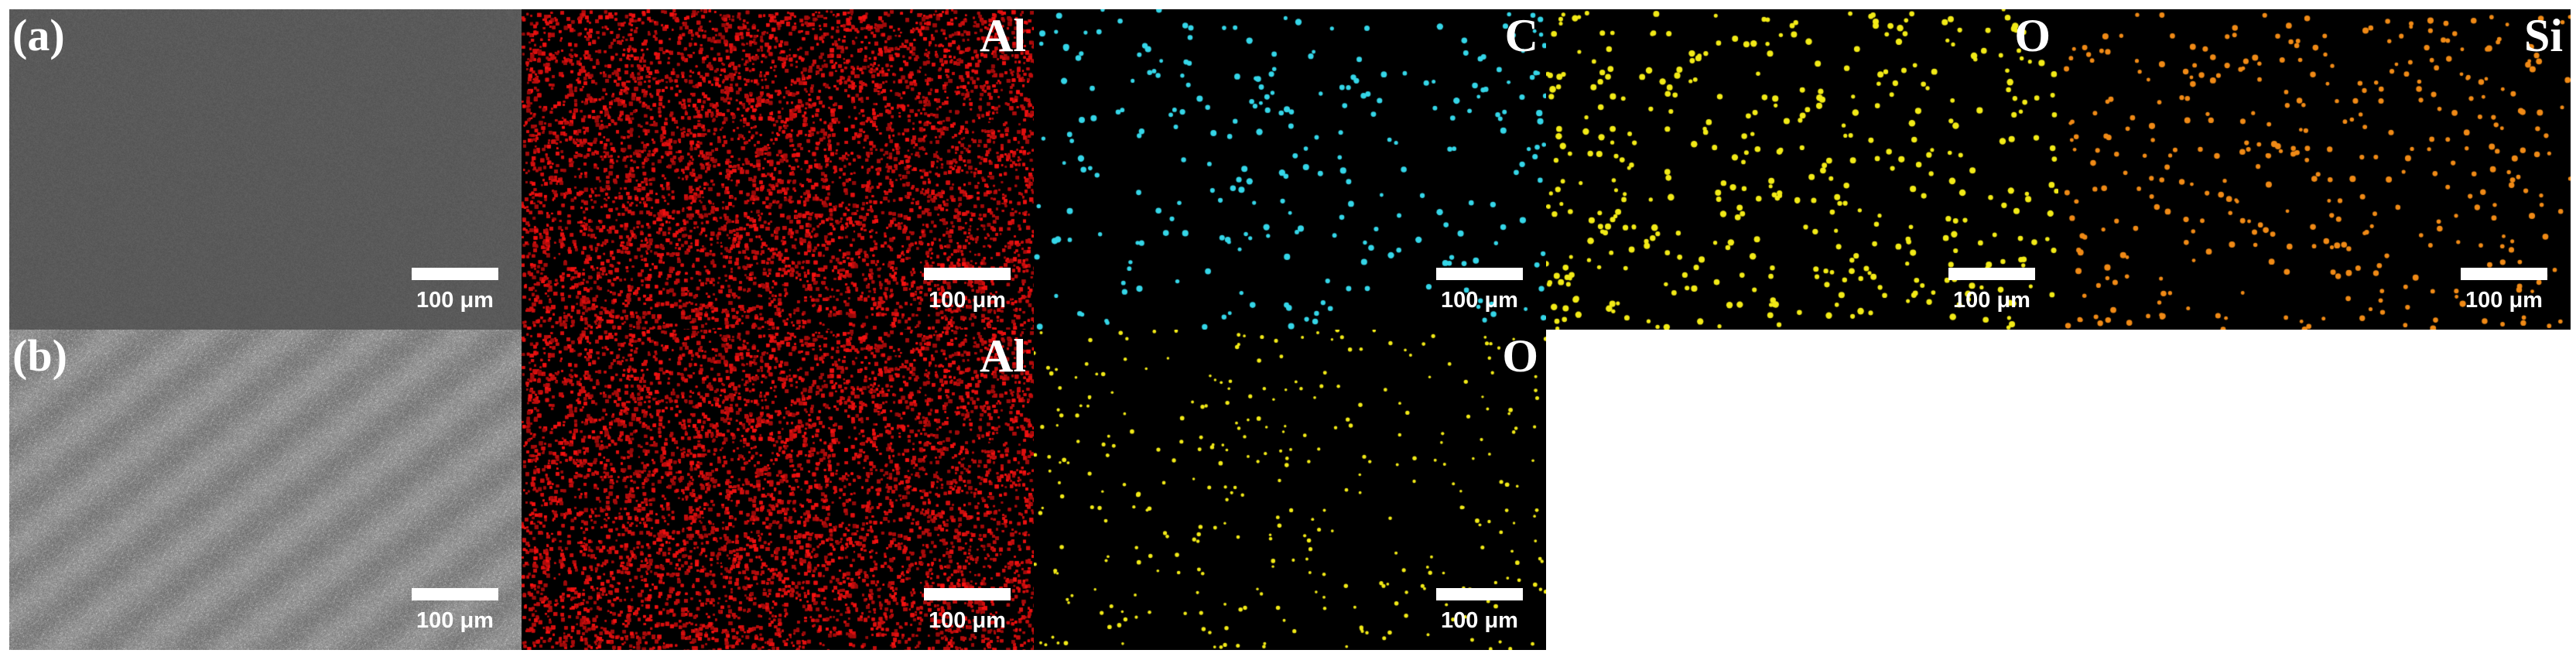  Describe the element at coordinates (2543, 35) in the screenshot. I see `element-label-a-si: Si` at that location.